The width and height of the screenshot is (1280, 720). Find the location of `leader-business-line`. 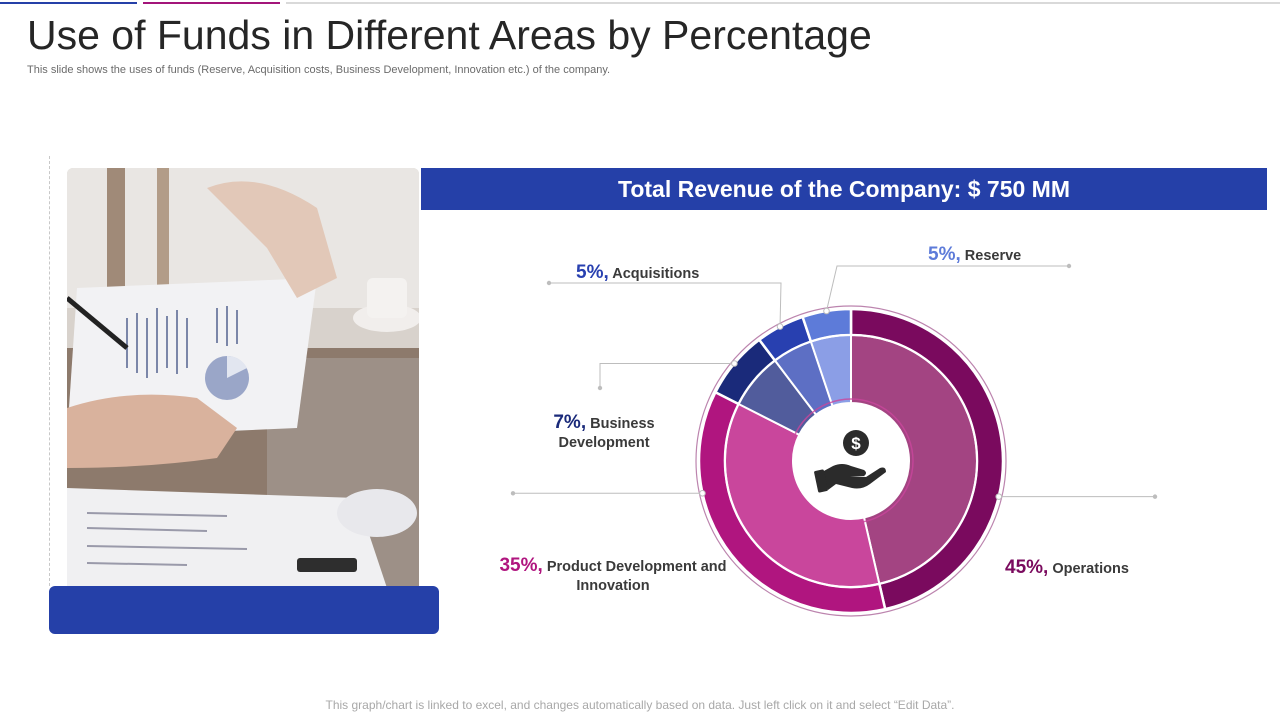

leader-business-line is located at coordinates (667, 375).